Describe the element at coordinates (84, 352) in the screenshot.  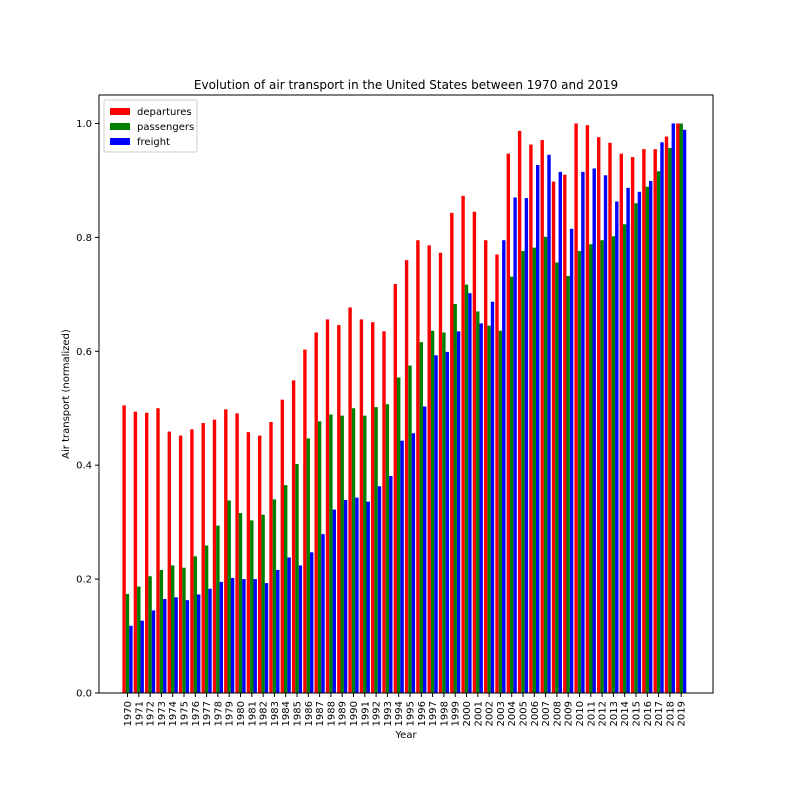
I see `y-tick-label: 0.6` at that location.